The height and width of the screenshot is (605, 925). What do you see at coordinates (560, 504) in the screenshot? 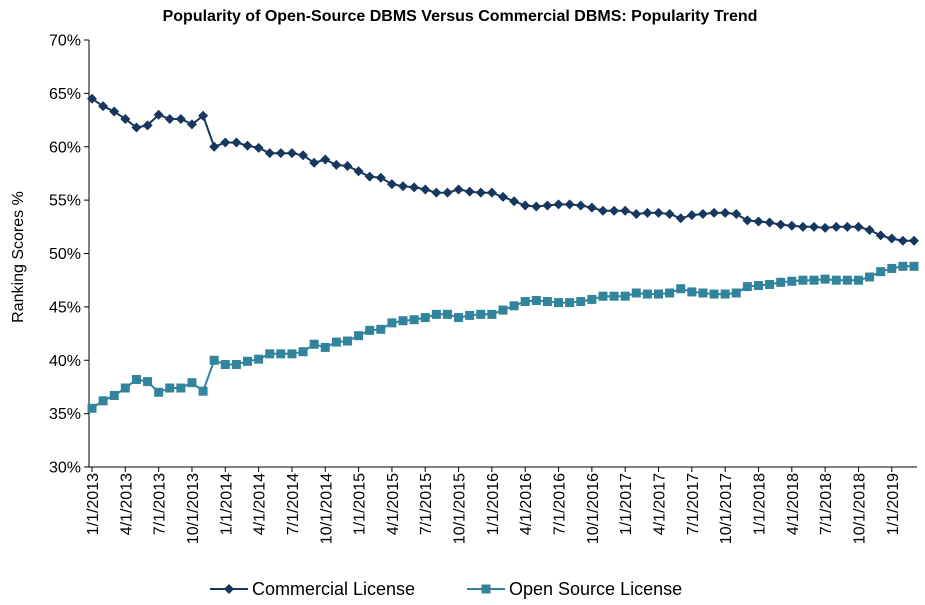
I see `x-tick-label: 7/1/2016` at bounding box center [560, 504].